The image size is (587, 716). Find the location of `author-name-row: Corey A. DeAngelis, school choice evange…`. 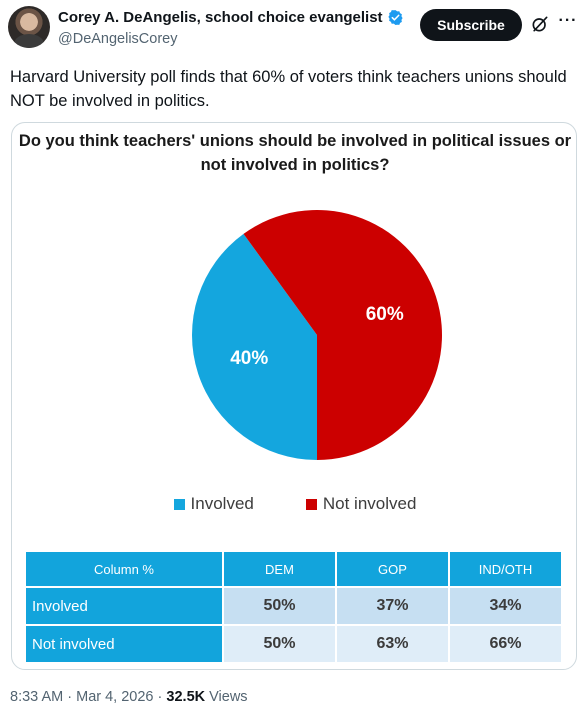

author-name-row: Corey A. DeAngelis, school choice evange… is located at coordinates (231, 17).